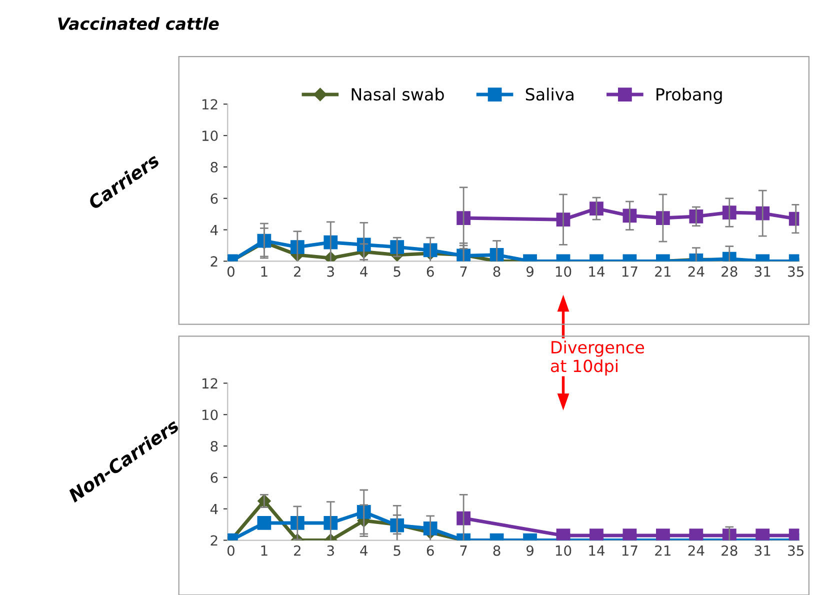 This screenshot has height=595, width=813. What do you see at coordinates (550, 94) in the screenshot?
I see `legend-label: Saliva` at bounding box center [550, 94].